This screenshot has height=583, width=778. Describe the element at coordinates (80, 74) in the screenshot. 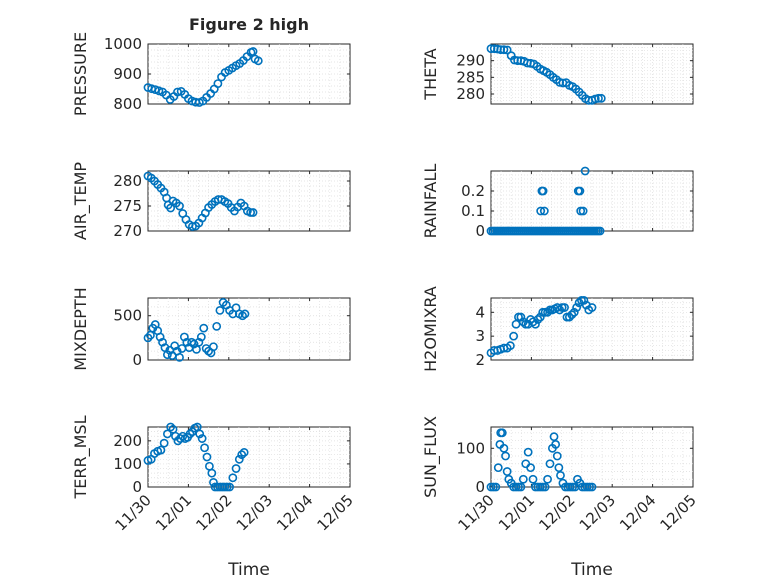

I see `y-axis-label: PRESSURE` at that location.